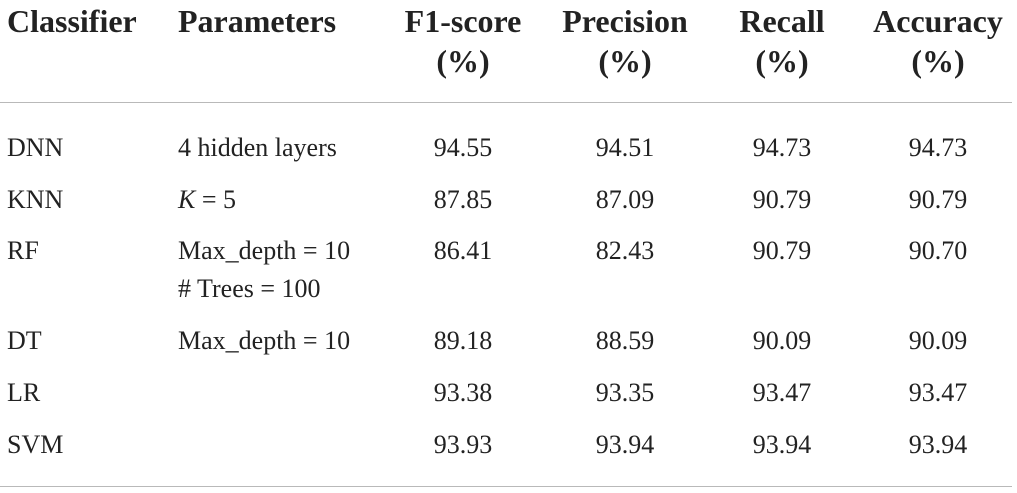 This screenshot has width=1017, height=493. Describe the element at coordinates (463, 340) in the screenshot. I see `cell-f1: 89.18` at that location.